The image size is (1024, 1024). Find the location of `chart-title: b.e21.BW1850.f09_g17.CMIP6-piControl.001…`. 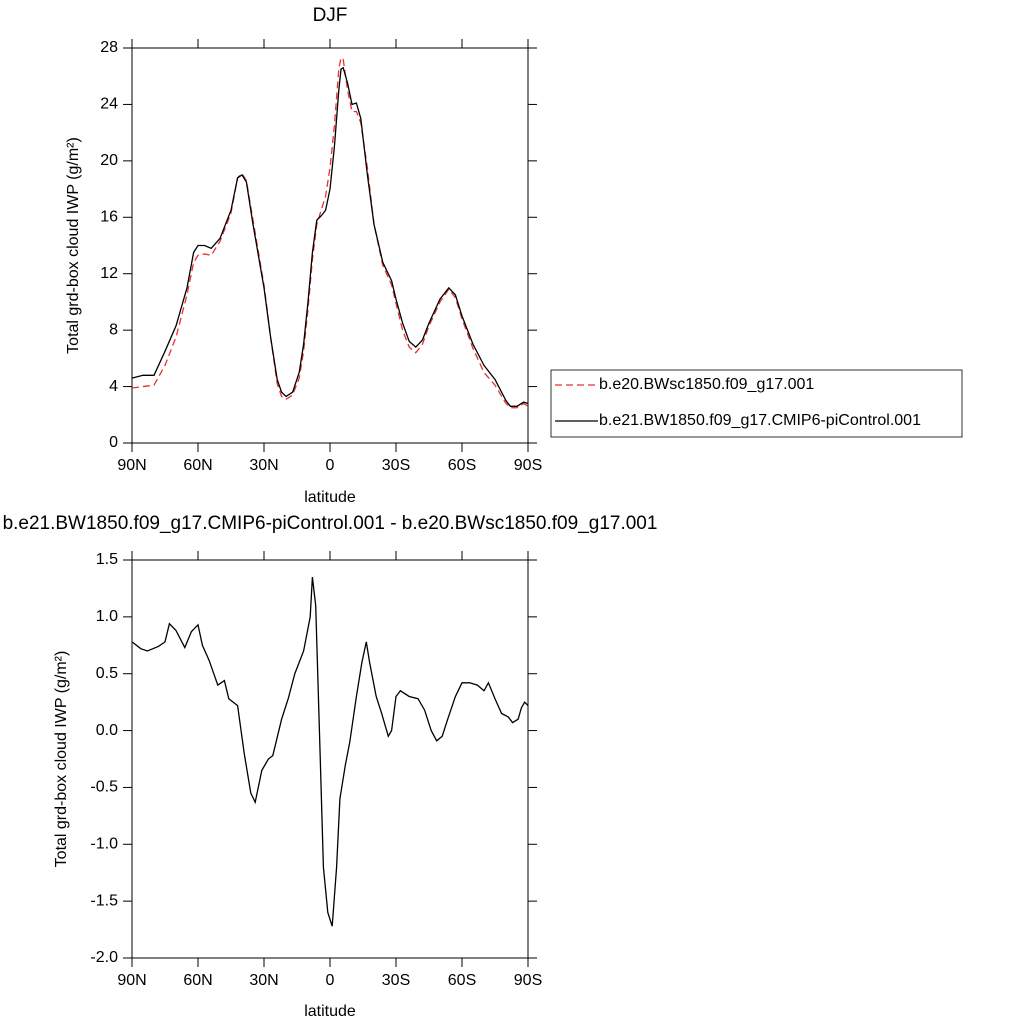

chart-title: b.e21.BW1850.f09_g17.CMIP6-piControl.001… is located at coordinates (330, 523).